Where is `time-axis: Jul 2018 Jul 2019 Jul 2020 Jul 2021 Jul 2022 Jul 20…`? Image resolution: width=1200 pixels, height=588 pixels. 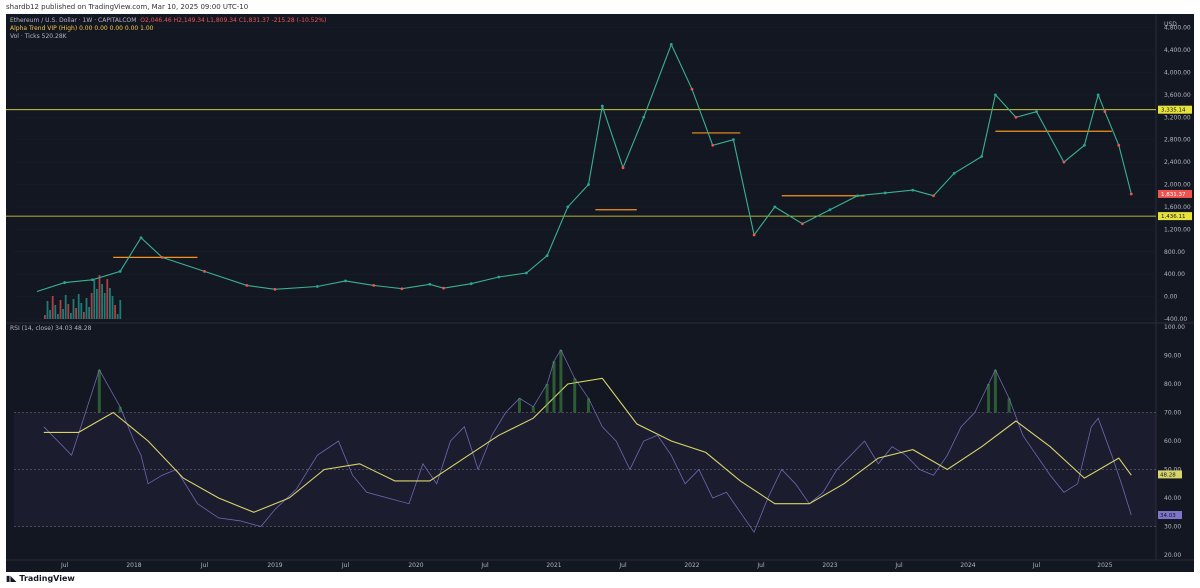
time-axis: Jul 2018 Jul 2019 Jul 2020 Jul 2021 Jul 2022 Jul 20… is located at coordinates (600, 564).